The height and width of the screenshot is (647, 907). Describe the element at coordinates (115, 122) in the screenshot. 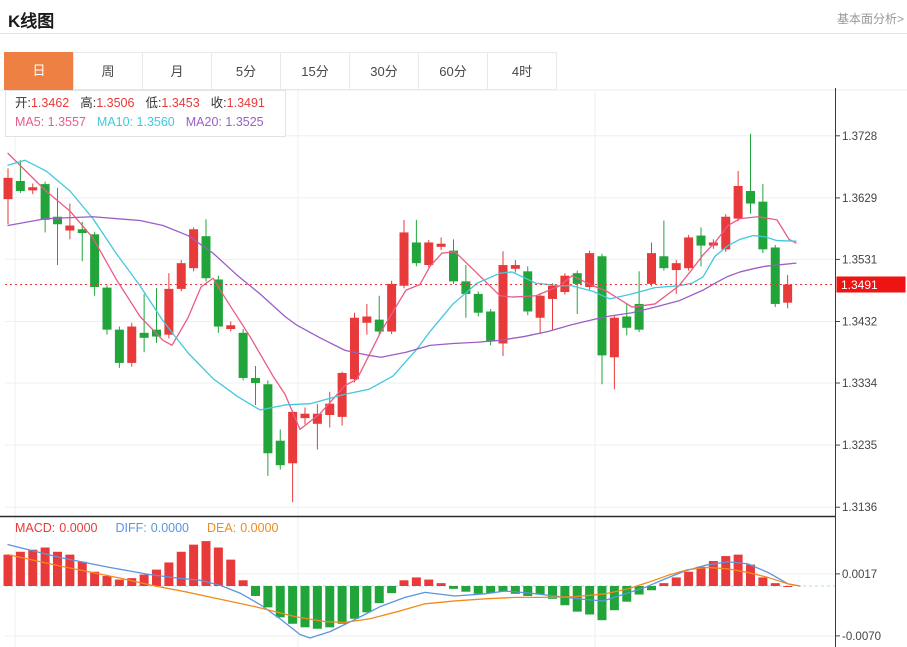

I see `ma10-label: MA10:` at that location.